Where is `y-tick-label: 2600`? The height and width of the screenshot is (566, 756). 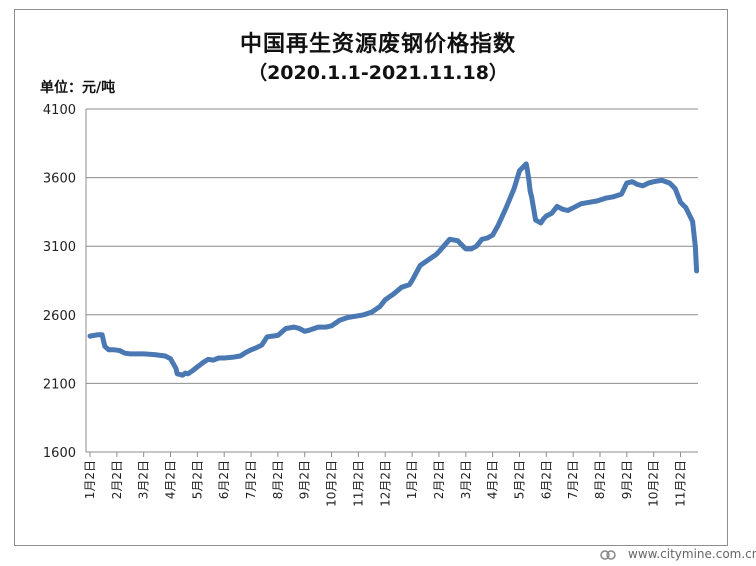 y-tick-label: 2600 is located at coordinates (59, 316).